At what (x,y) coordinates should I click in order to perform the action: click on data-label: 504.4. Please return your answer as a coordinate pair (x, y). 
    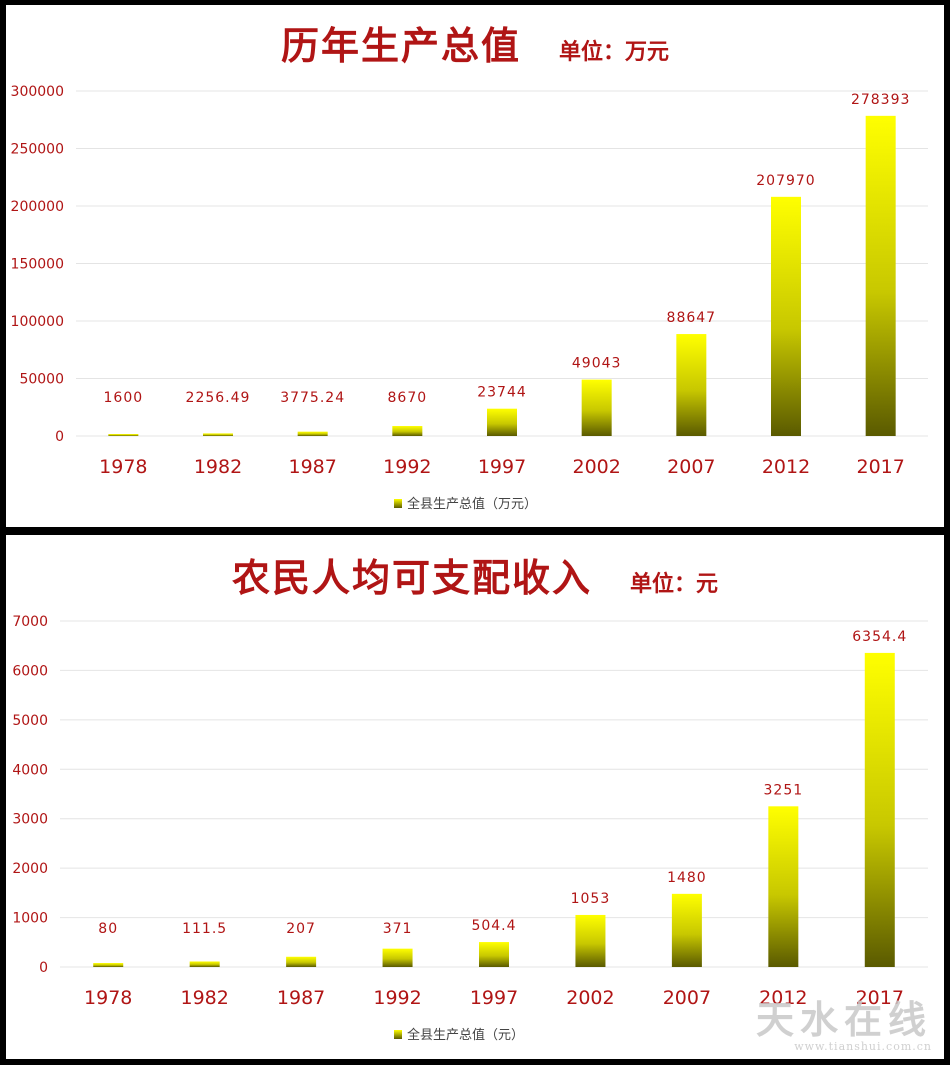
    Looking at the image, I should click on (493, 926).